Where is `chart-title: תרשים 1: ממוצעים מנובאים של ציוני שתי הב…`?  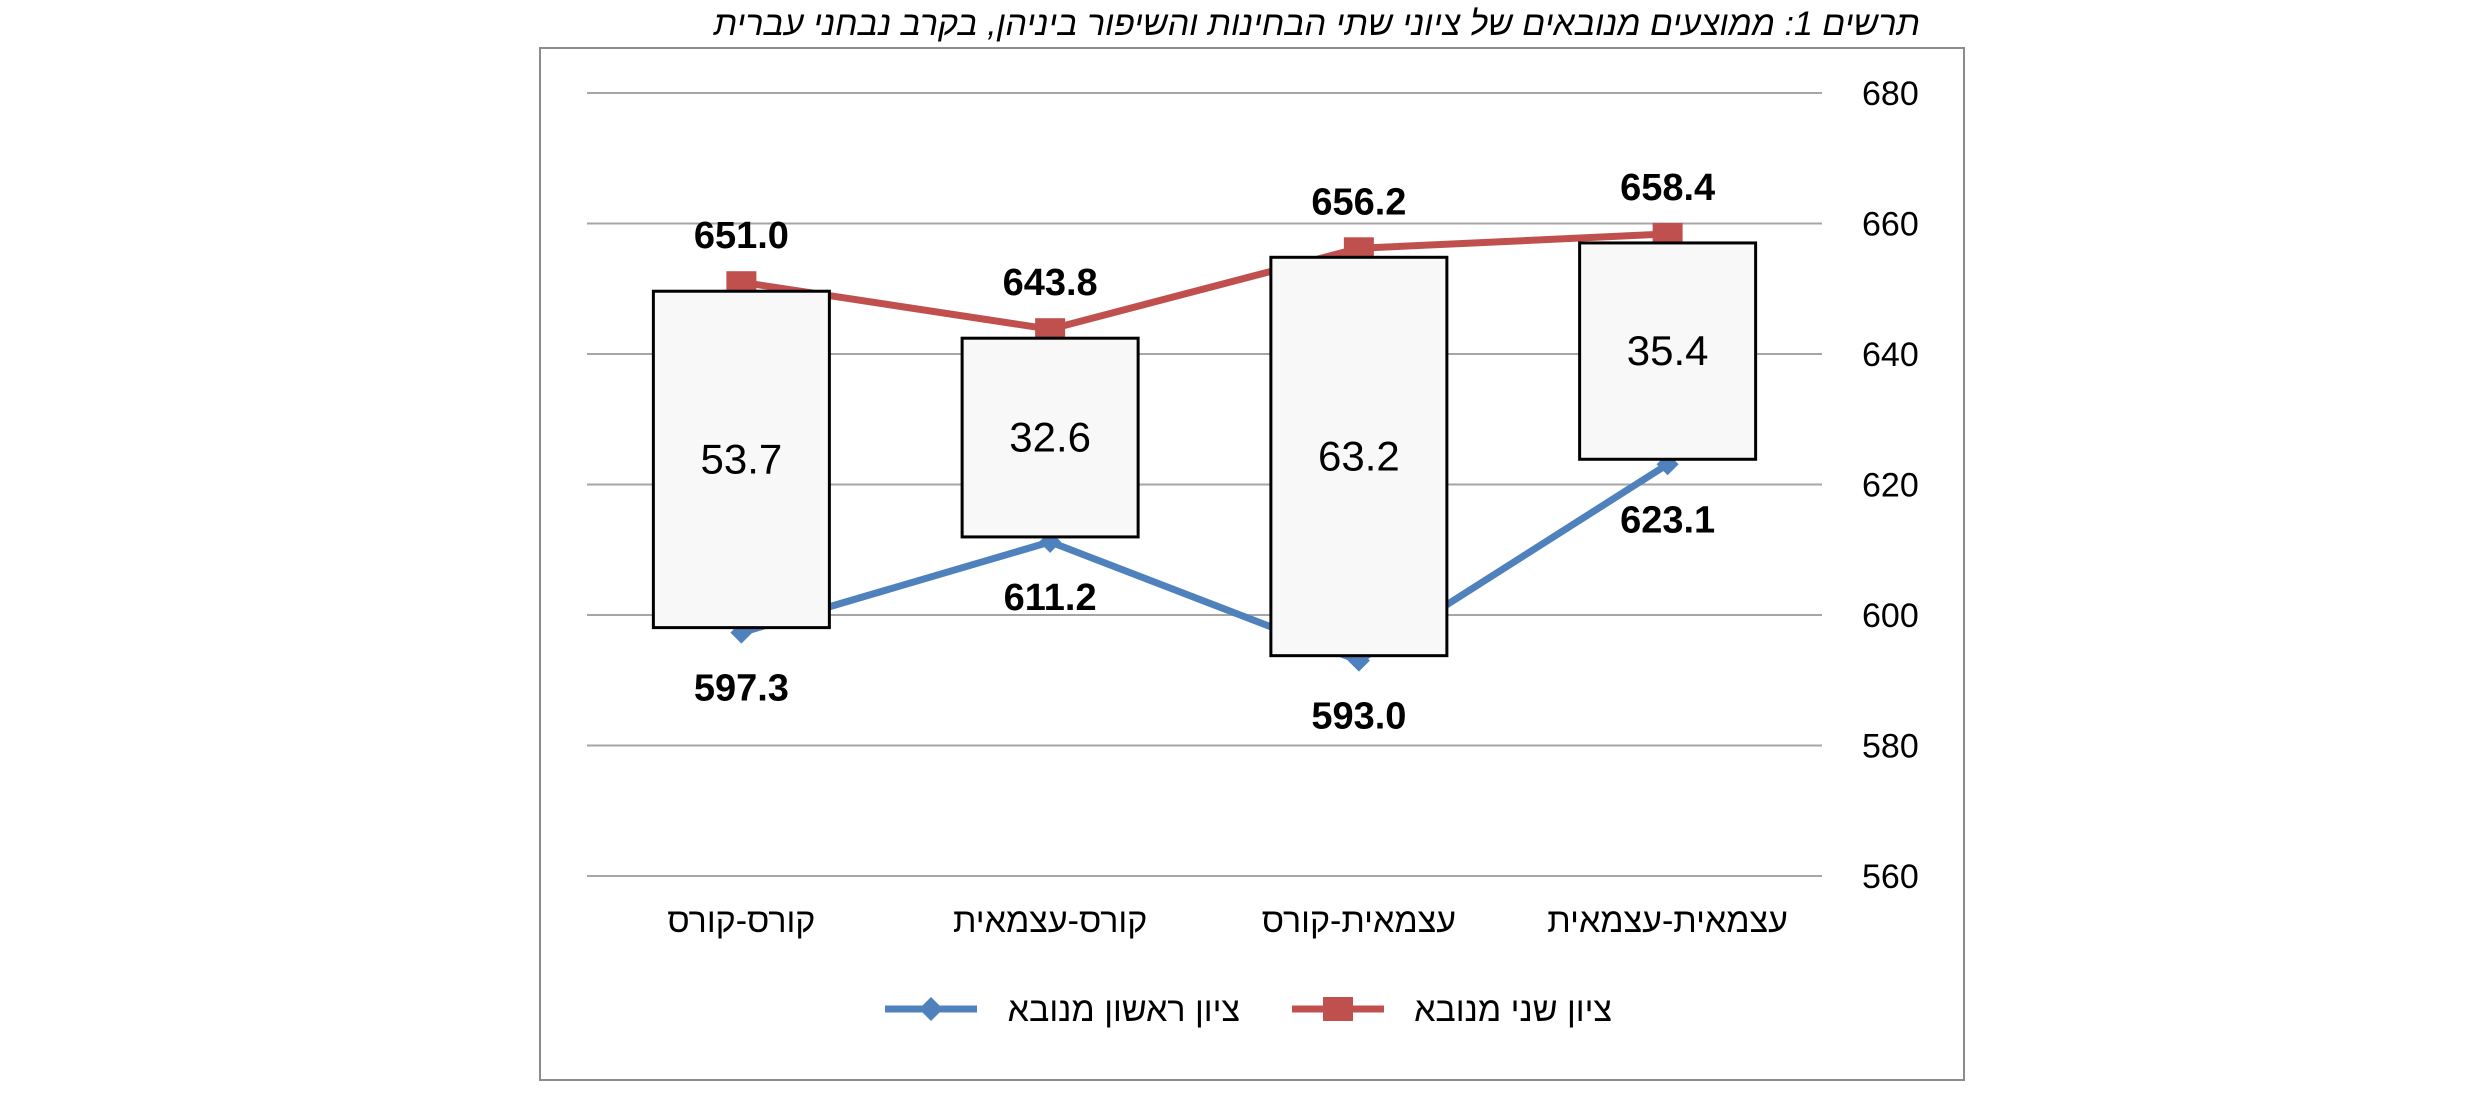
chart-title: תרשים 1: ממוצעים מנובאים של ציוני שתי הב… is located at coordinates (1316, 24).